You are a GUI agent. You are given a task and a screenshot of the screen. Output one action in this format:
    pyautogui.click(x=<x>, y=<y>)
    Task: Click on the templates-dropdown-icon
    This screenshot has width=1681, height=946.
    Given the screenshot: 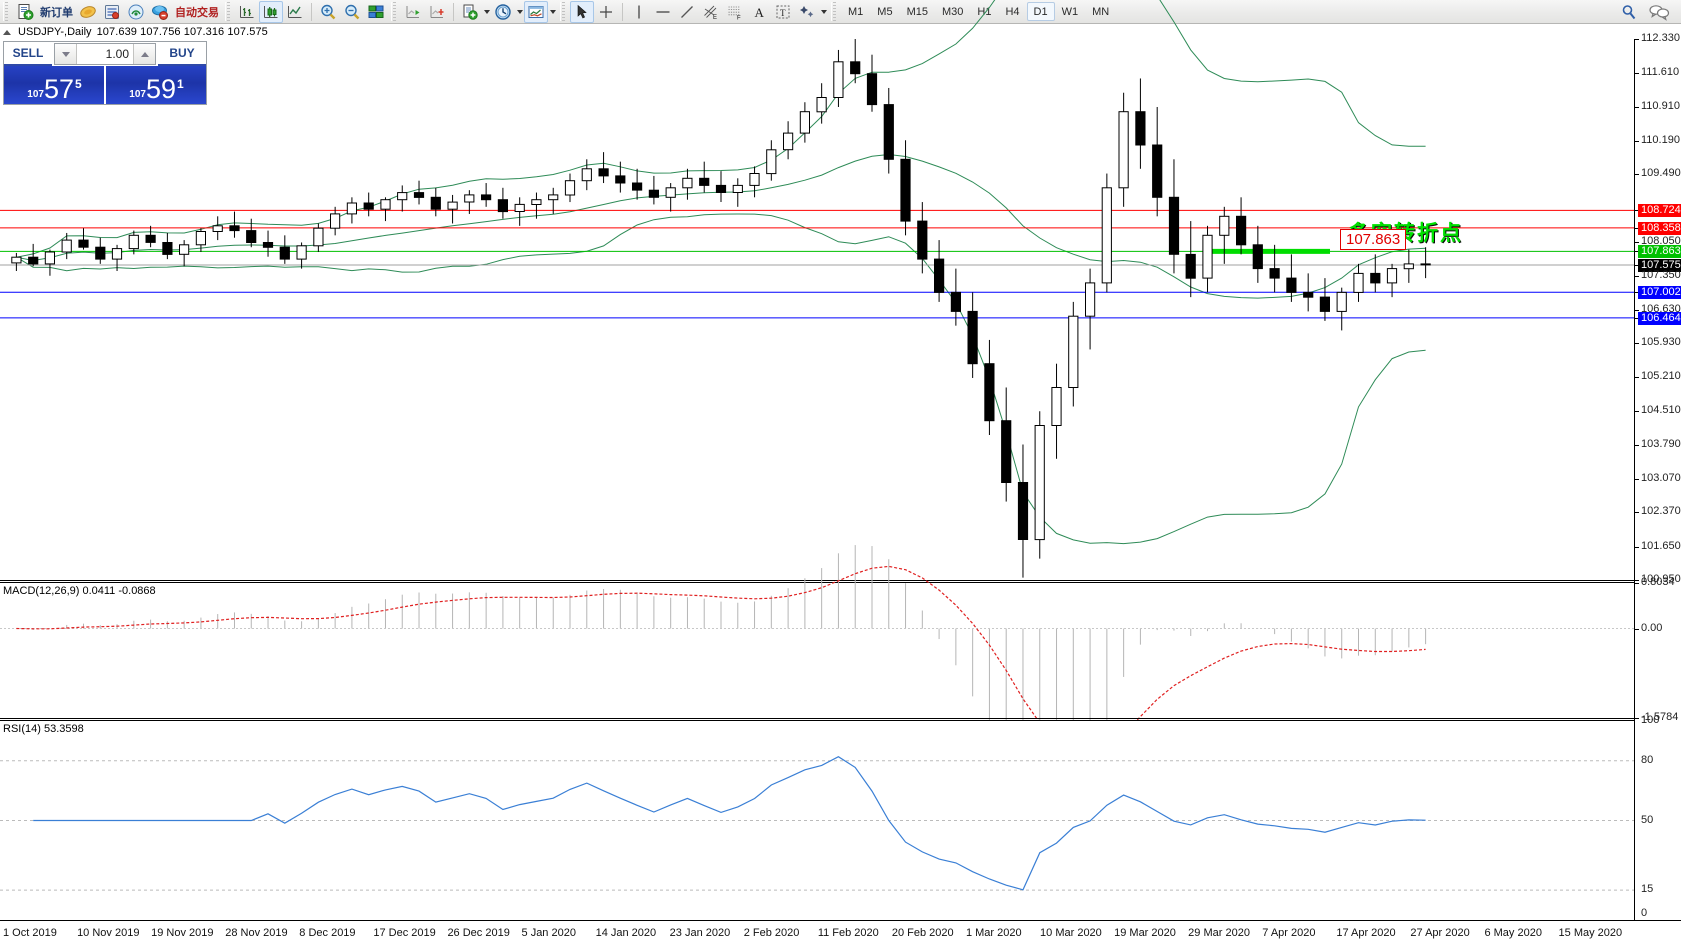 What is the action you would take?
    pyautogui.click(x=552, y=11)
    